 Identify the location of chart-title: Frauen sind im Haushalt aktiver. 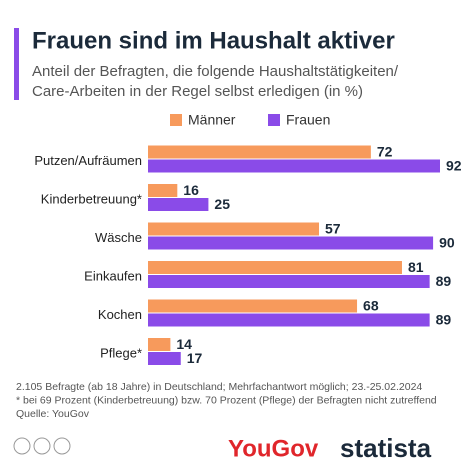
(213, 40).